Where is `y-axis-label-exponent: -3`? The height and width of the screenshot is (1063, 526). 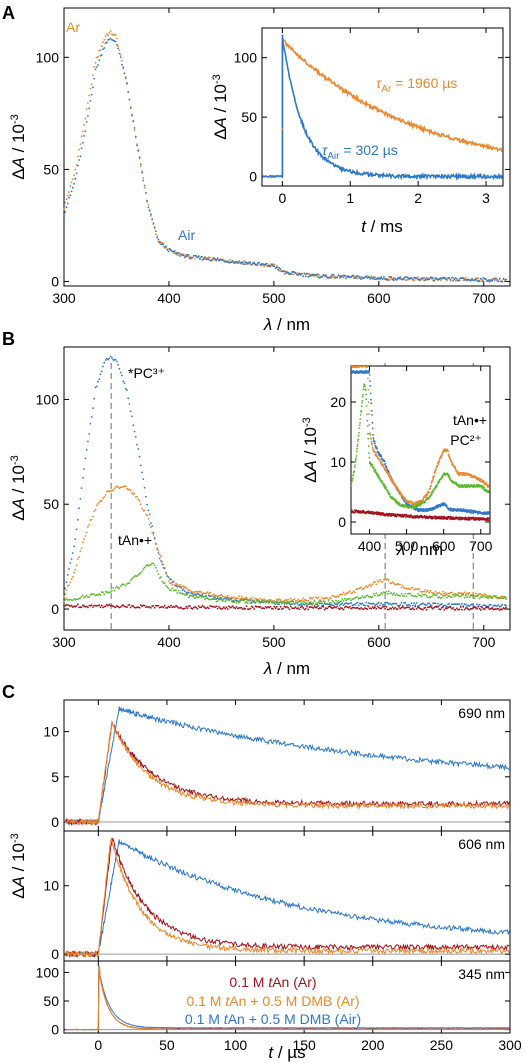 y-axis-label-exponent: -3 is located at coordinates (15, 119).